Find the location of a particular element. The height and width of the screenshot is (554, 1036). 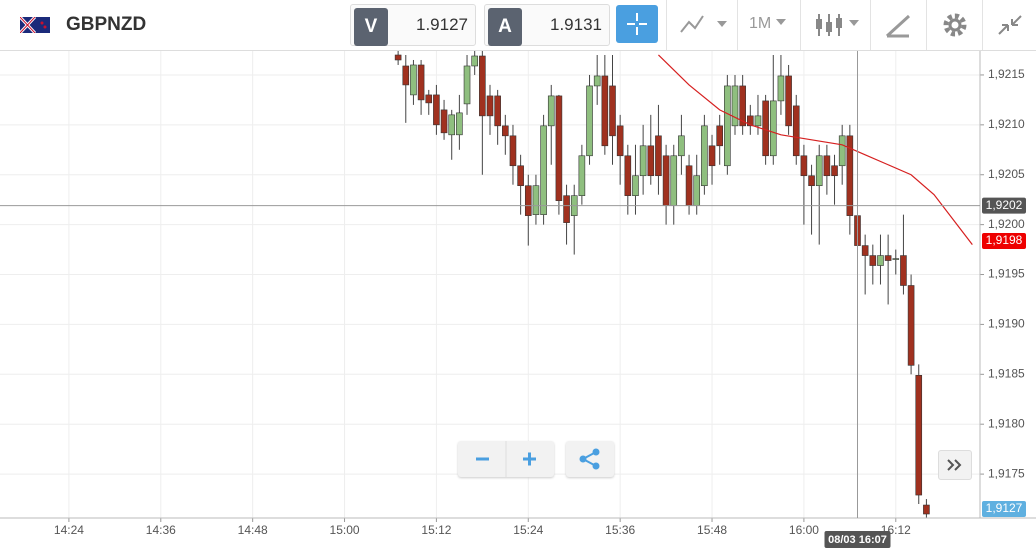

ask-box: A 1.9131 is located at coordinates (547, 25).